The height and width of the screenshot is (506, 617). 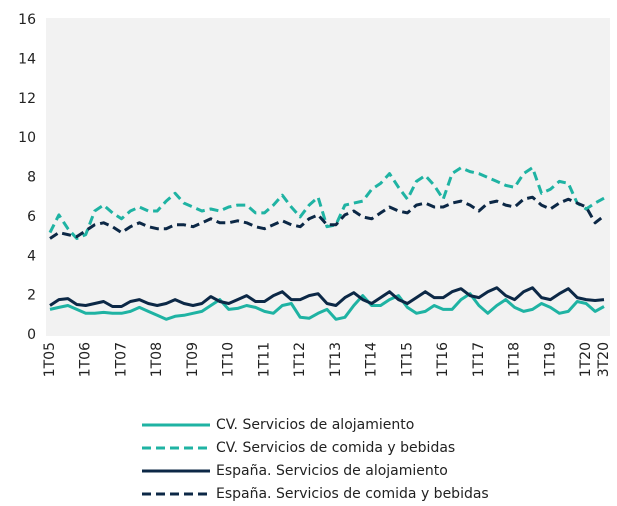 I want to click on y-tick-label: 4, so click(x=31, y=256).